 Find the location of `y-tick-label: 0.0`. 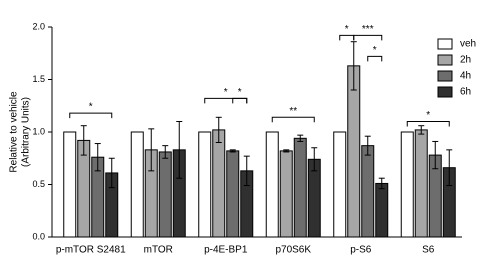

y-tick-label: 0.0 is located at coordinates (38, 236).